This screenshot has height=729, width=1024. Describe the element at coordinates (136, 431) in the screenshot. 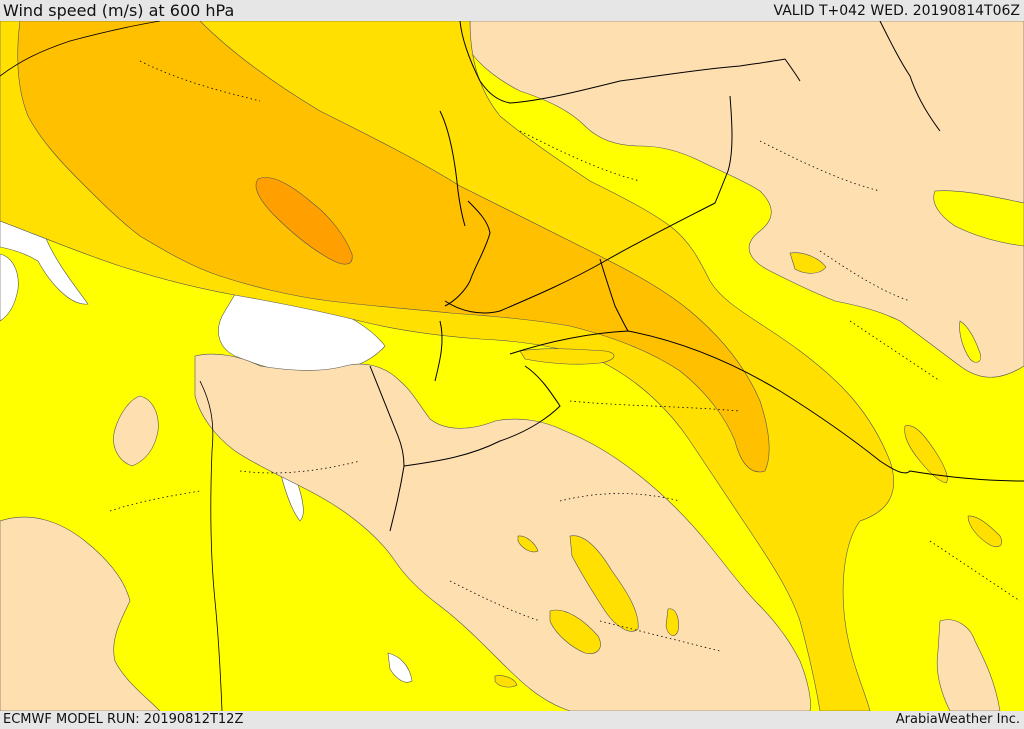

I see `contour-band-low-west-patch` at that location.